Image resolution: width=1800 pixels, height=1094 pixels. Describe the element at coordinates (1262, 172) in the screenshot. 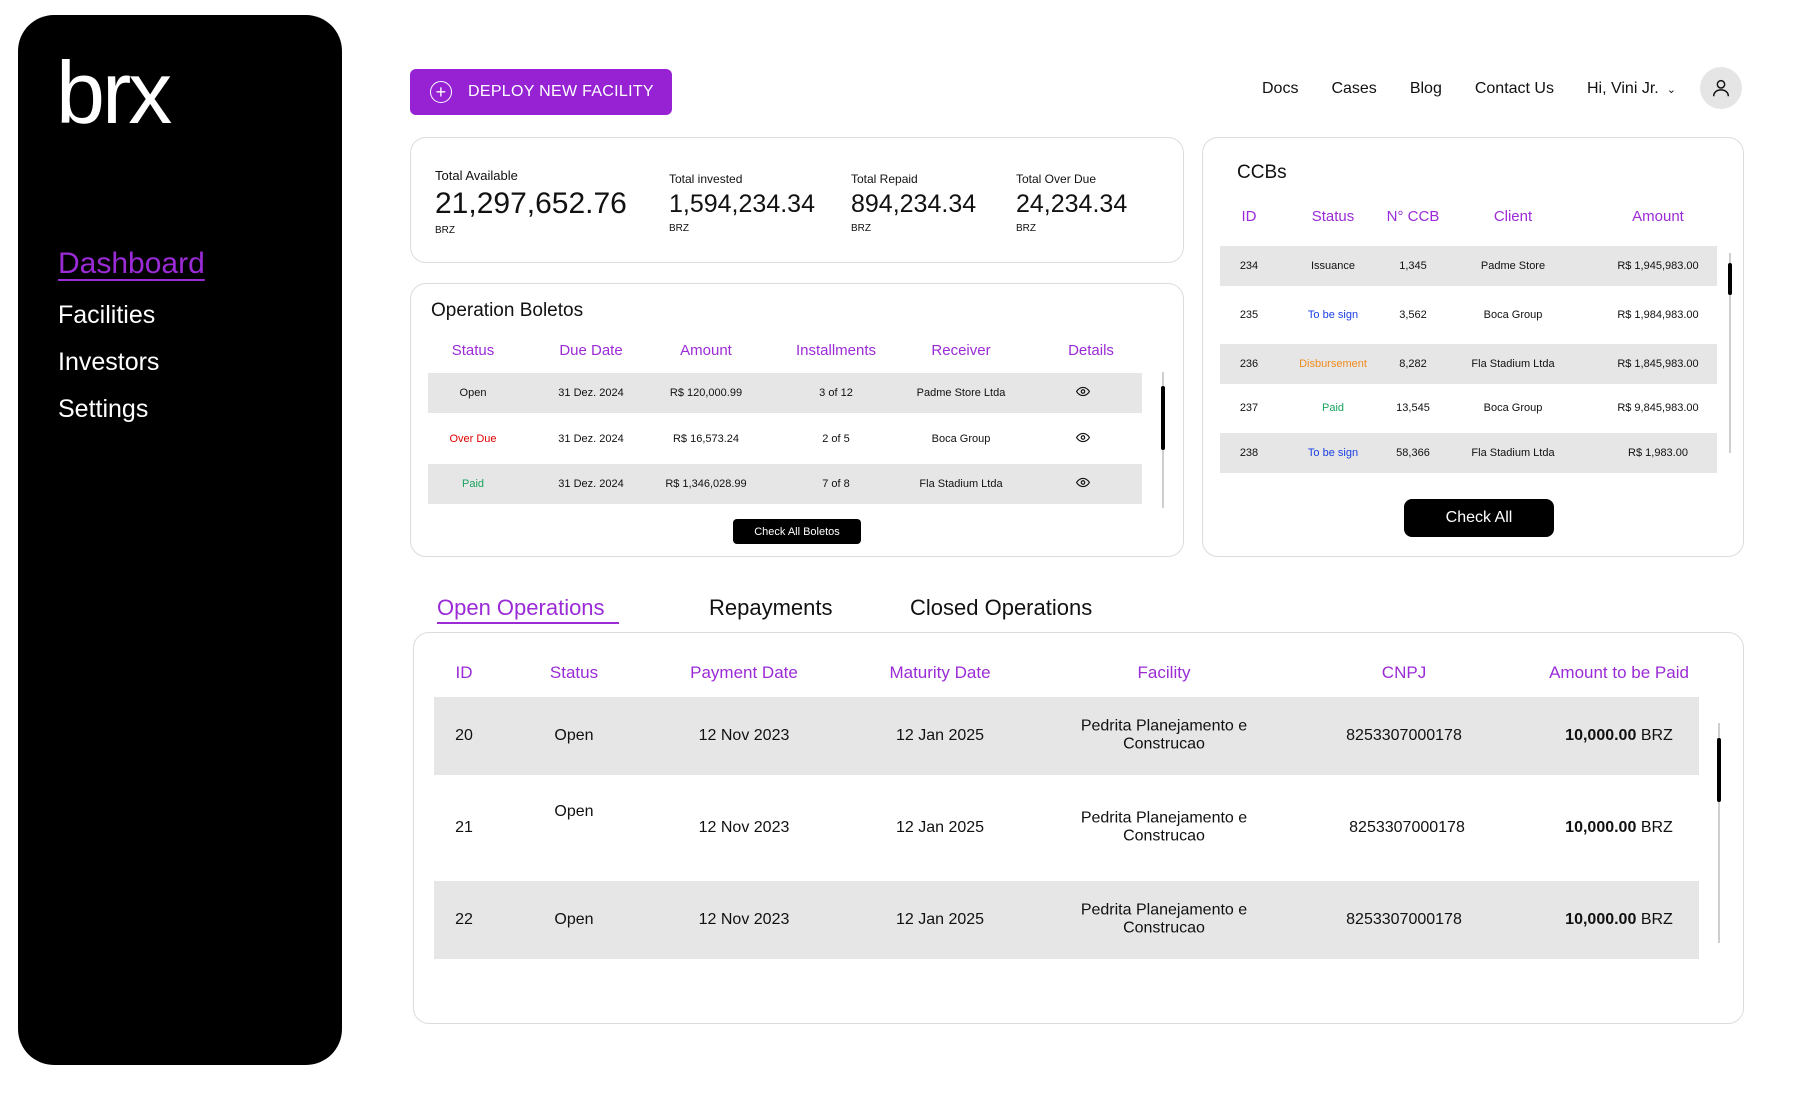

I see `ccbs-title: CCBs` at that location.